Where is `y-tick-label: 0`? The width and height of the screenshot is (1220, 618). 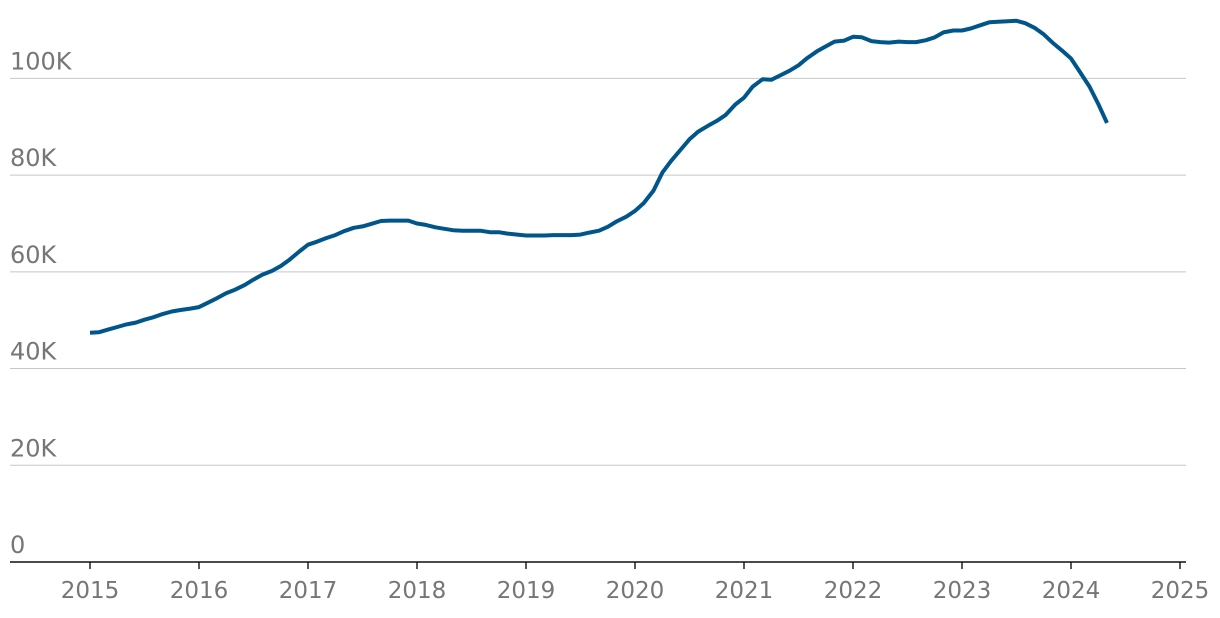
y-tick-label: 0 is located at coordinates (17, 545).